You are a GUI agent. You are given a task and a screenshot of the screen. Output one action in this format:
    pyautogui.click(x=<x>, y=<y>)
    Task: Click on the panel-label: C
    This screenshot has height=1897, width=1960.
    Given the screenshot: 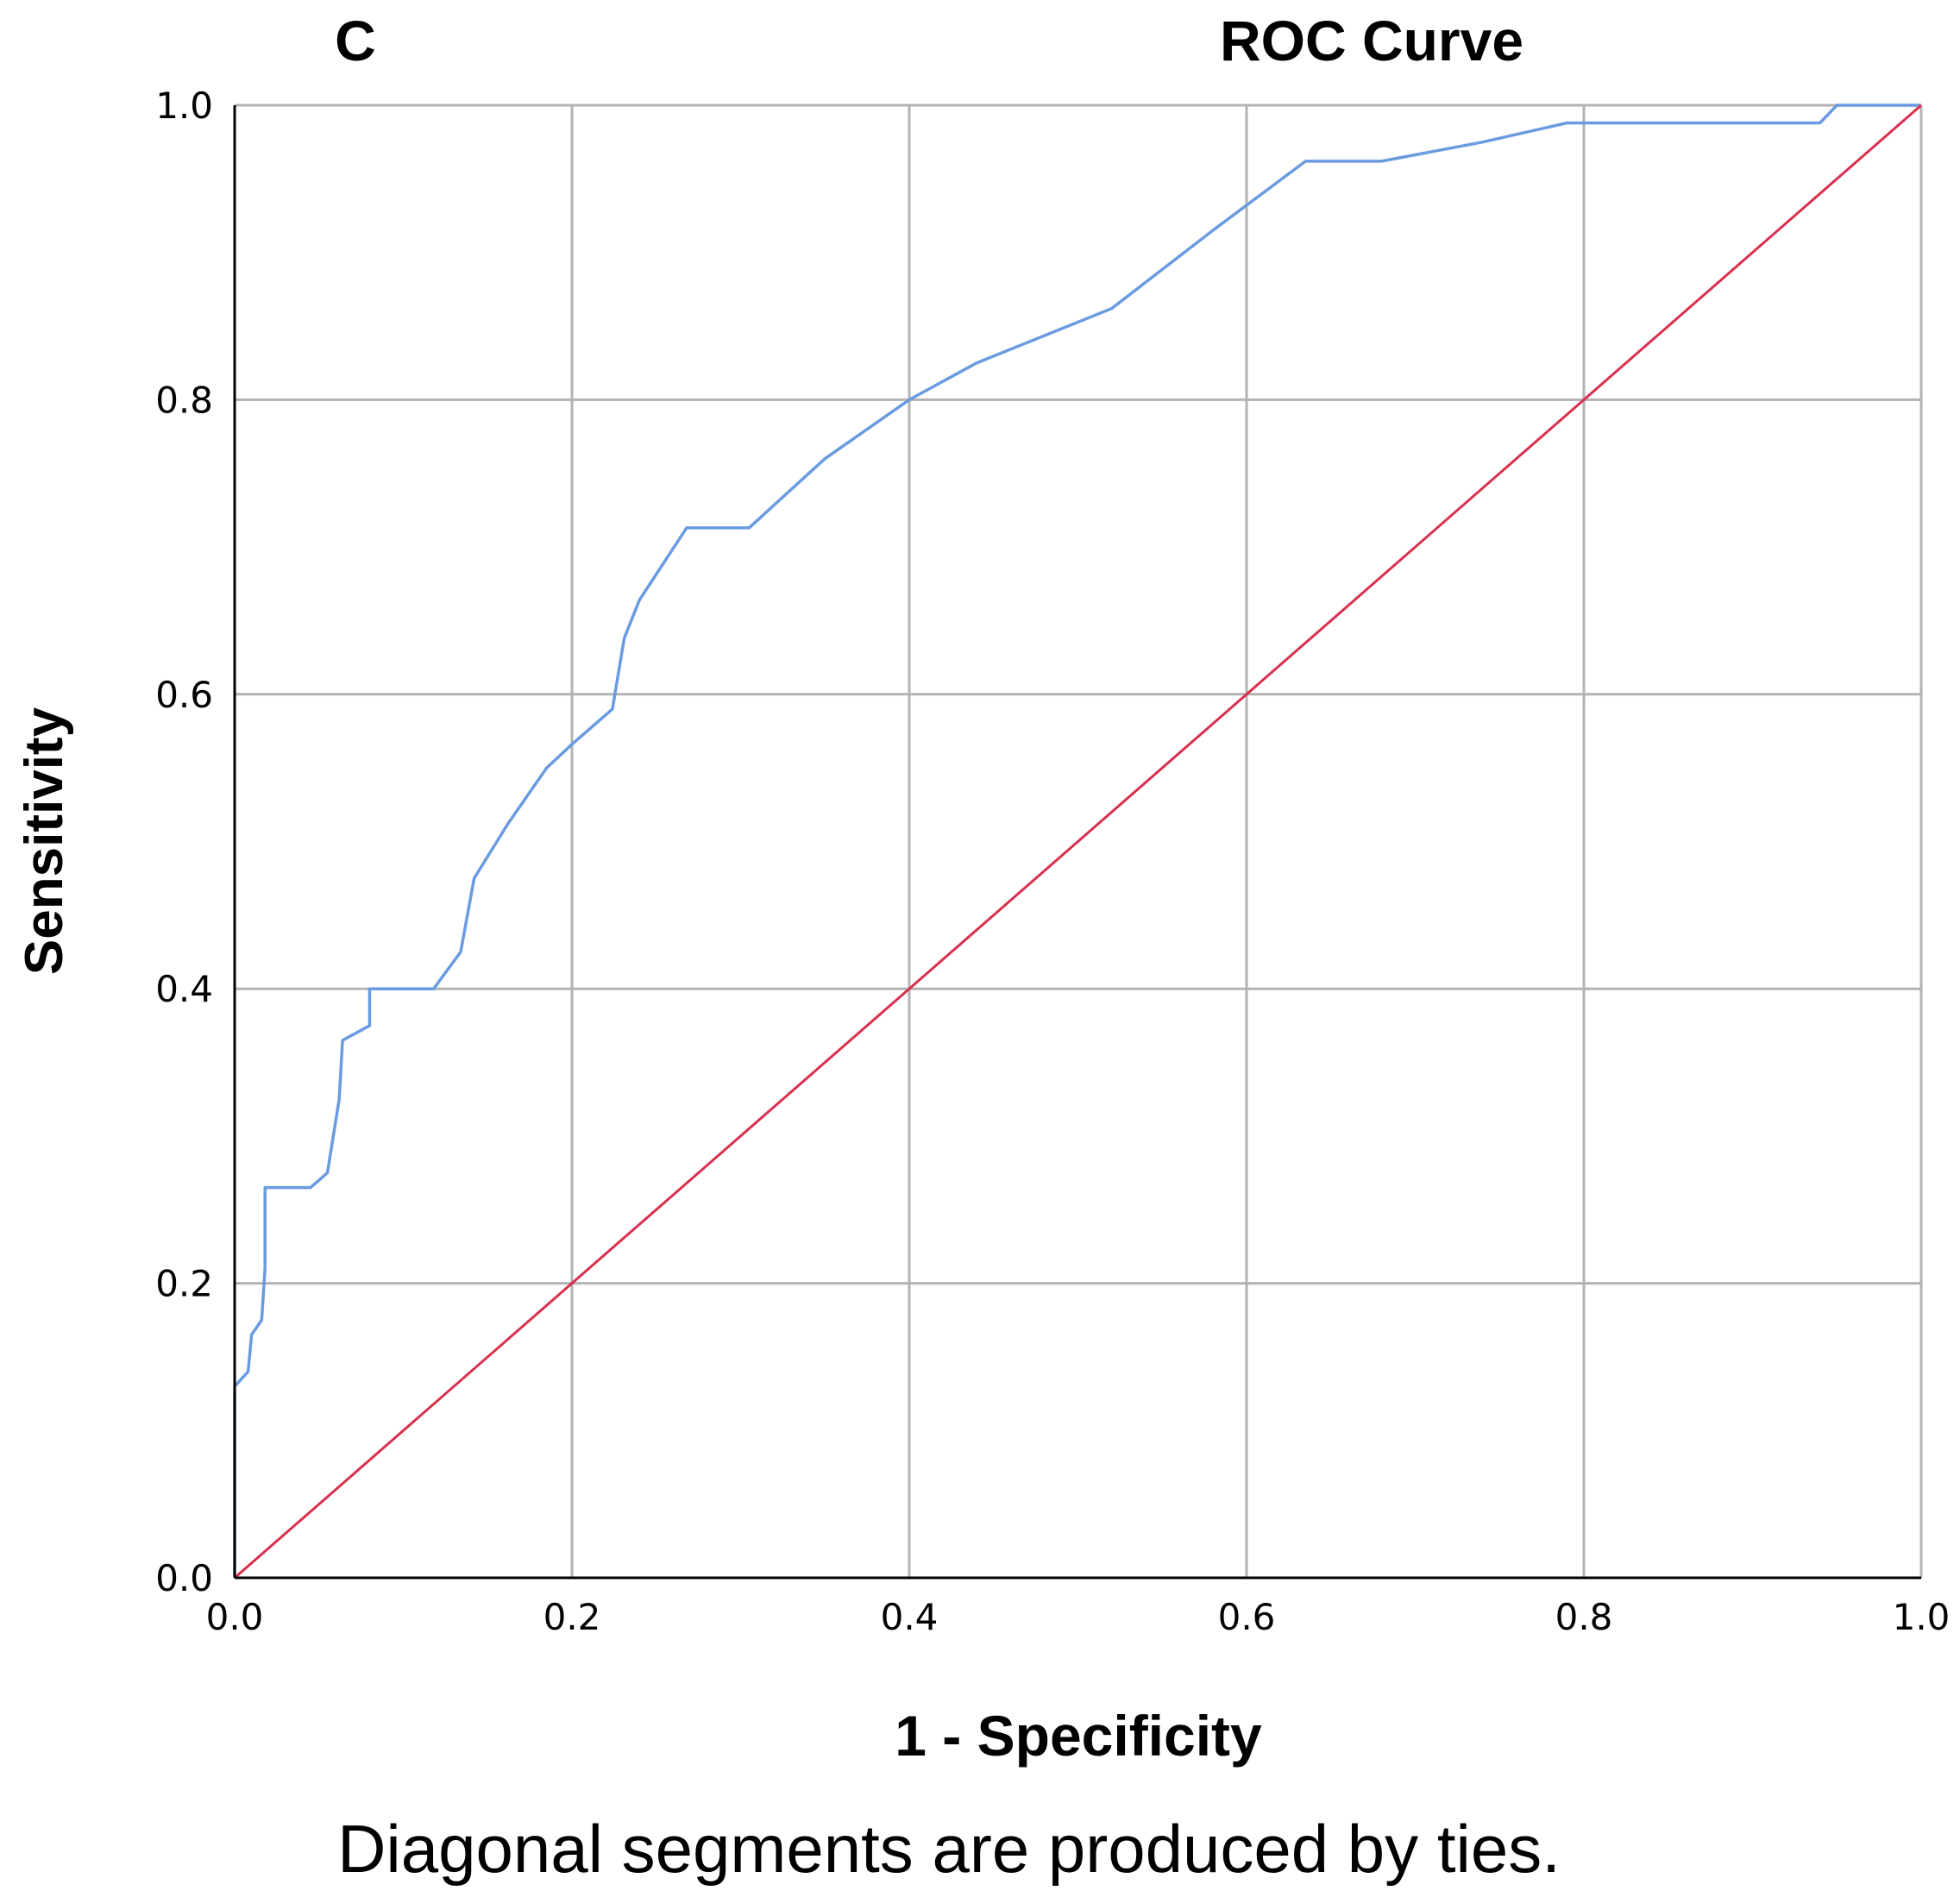 What is the action you would take?
    pyautogui.click(x=355, y=40)
    